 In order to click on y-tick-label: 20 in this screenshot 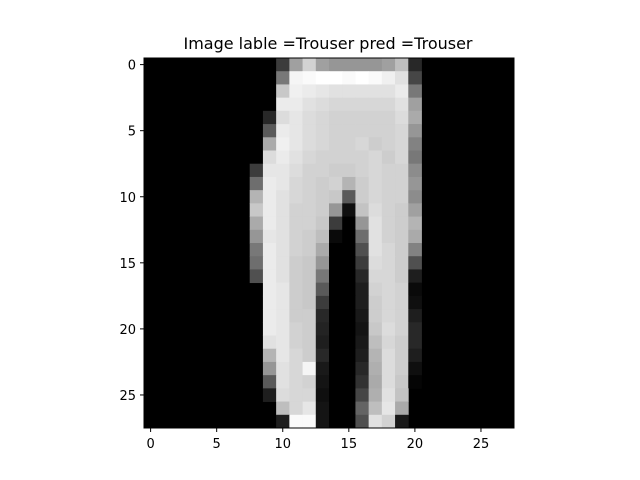, I will do `click(127, 330)`.